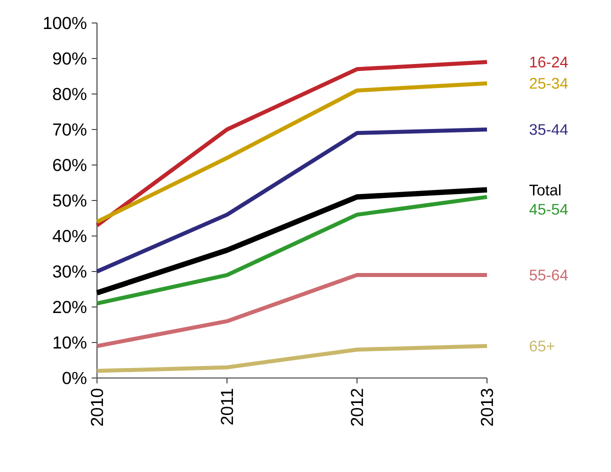  What do you see at coordinates (487, 407) in the screenshot?
I see `x-tick-label: 2013` at bounding box center [487, 407].